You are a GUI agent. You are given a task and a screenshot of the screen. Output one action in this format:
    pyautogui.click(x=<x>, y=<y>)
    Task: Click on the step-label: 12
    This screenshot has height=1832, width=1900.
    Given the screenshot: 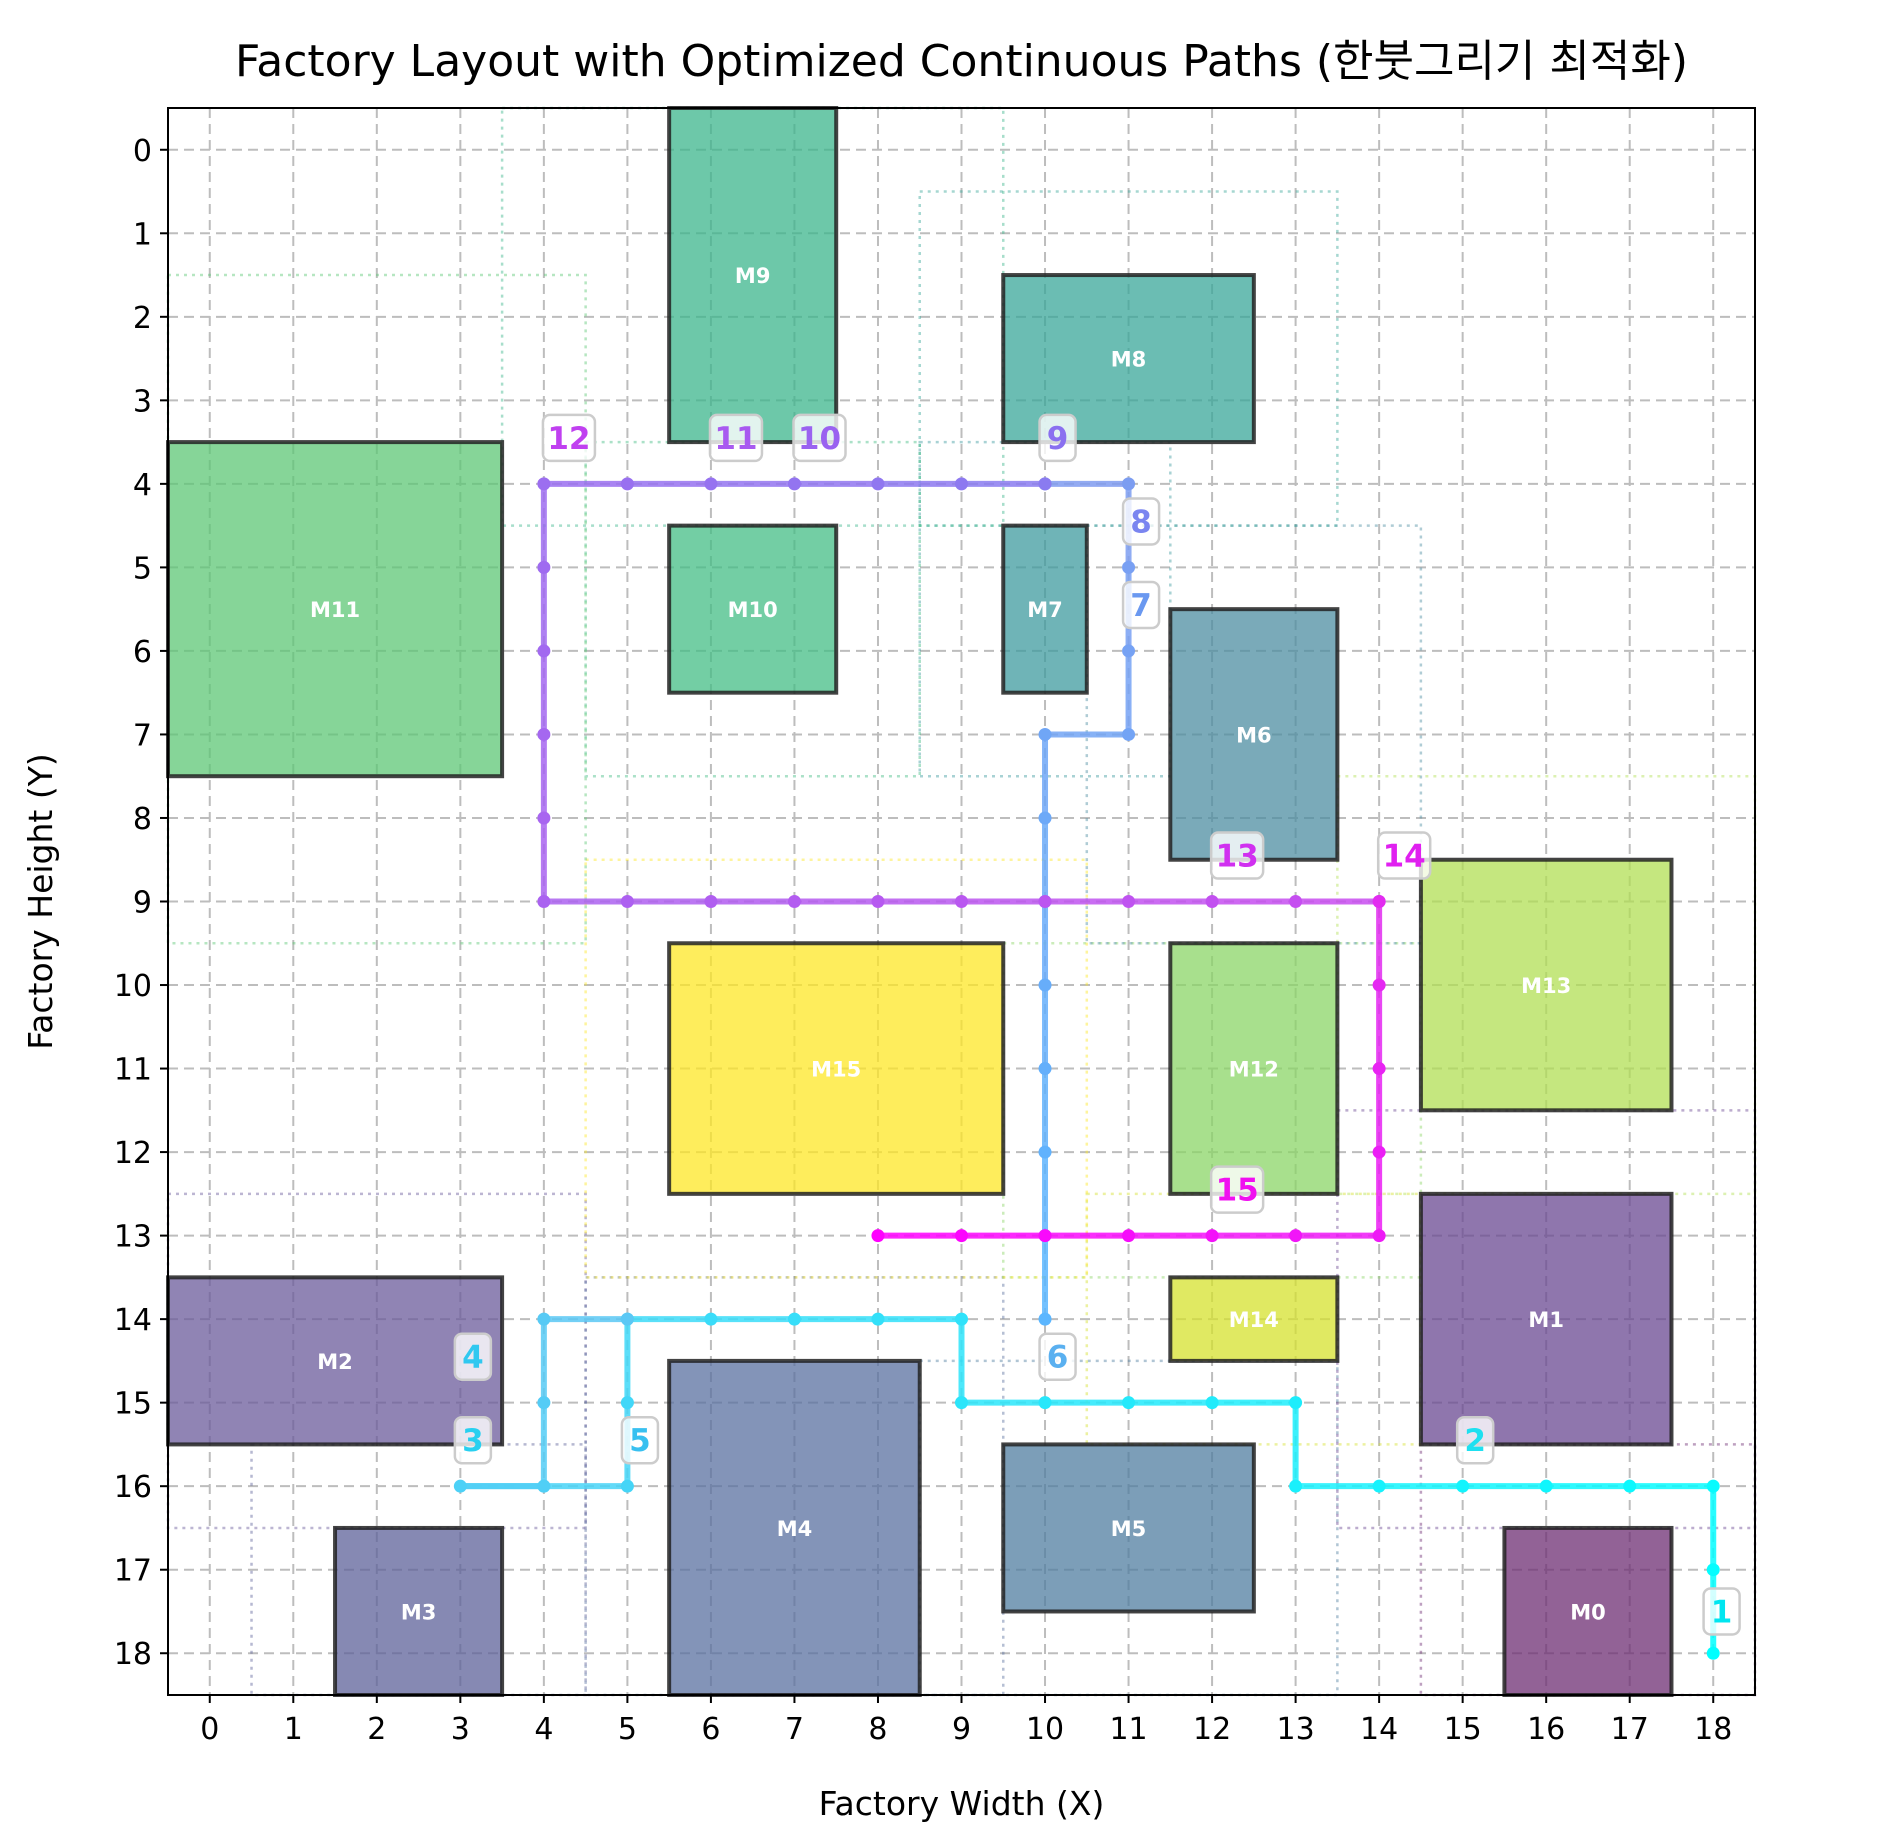 What is the action you would take?
    pyautogui.click(x=568, y=439)
    